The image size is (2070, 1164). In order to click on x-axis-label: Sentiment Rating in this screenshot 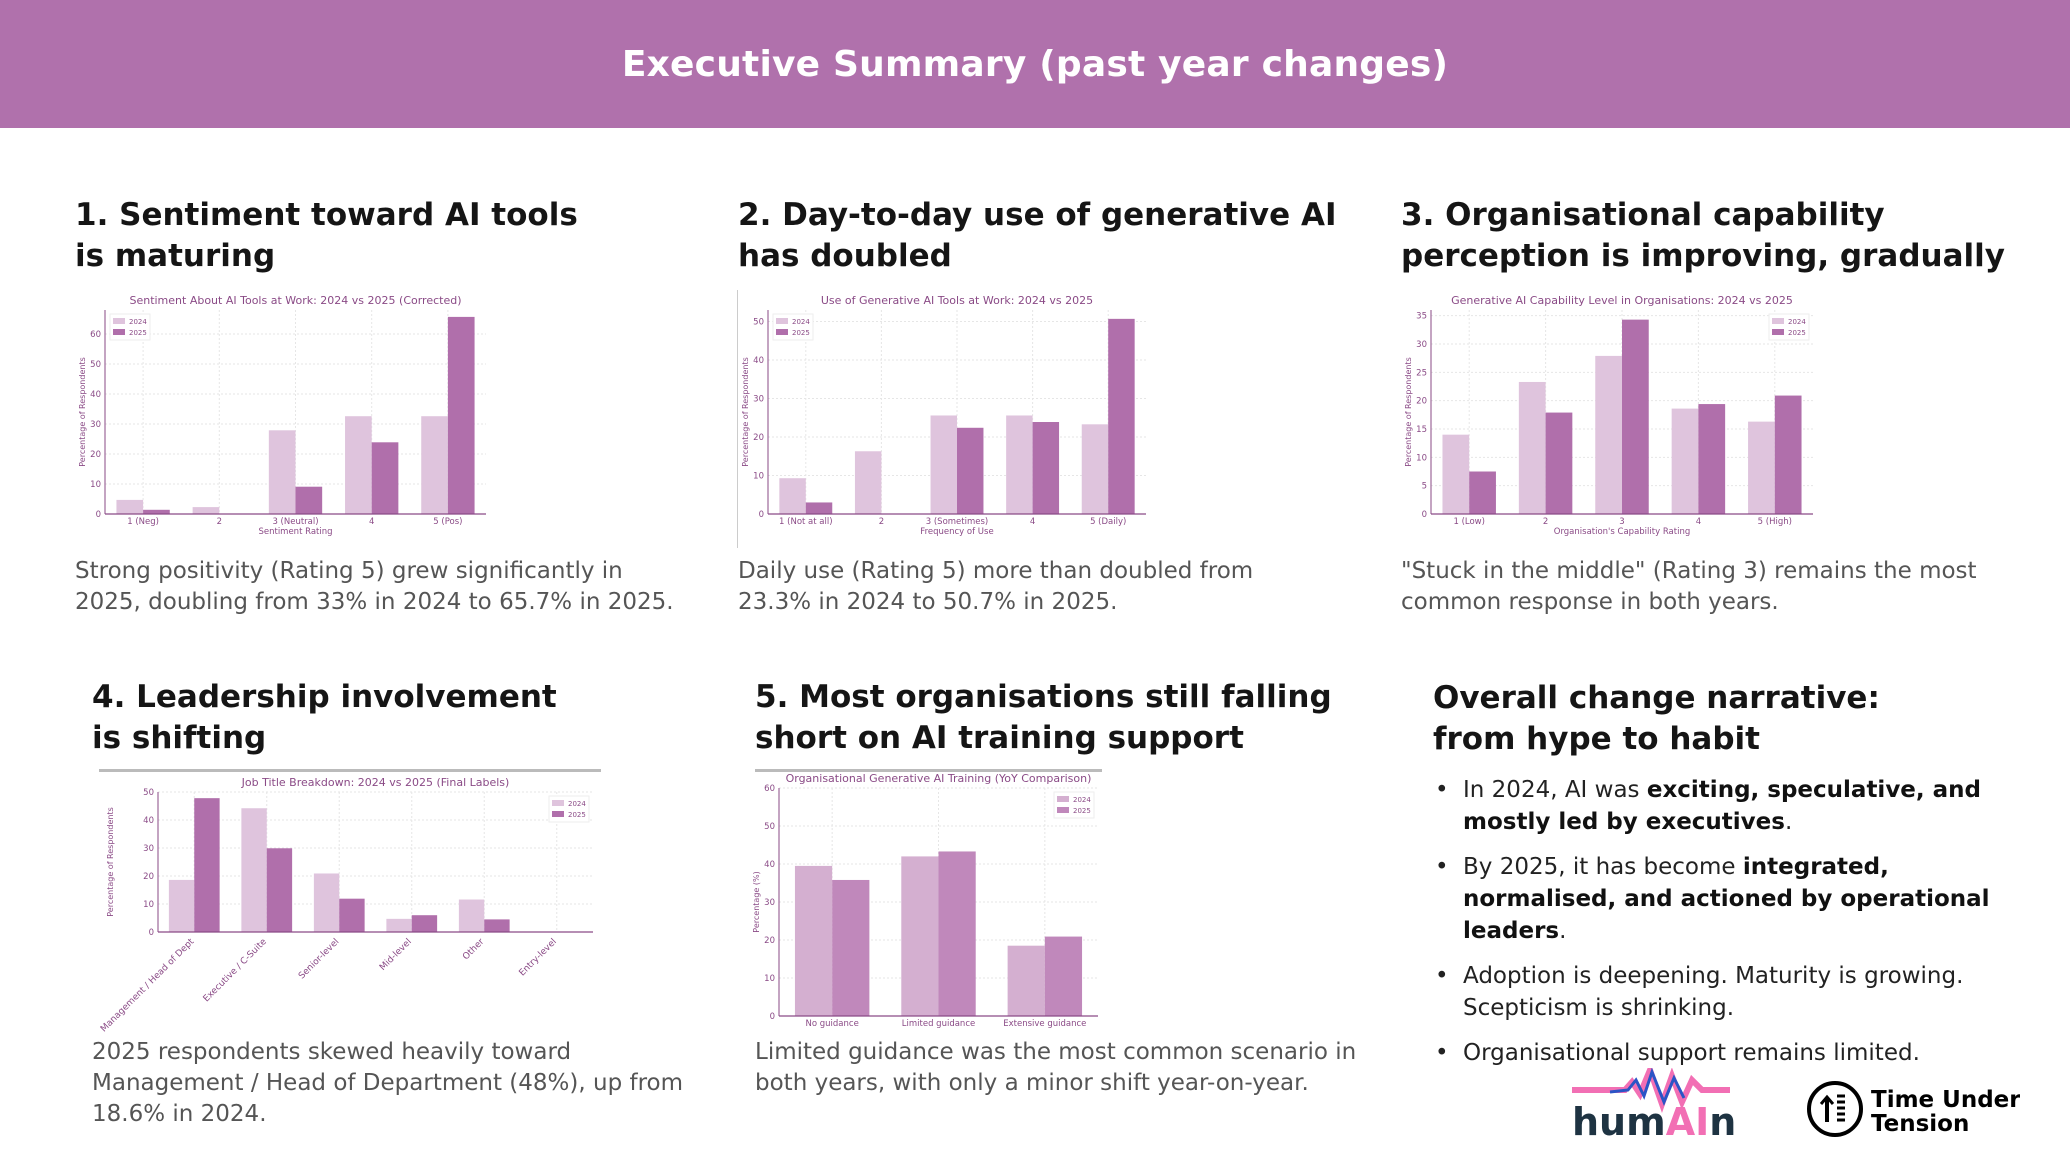, I will do `click(295, 532)`.